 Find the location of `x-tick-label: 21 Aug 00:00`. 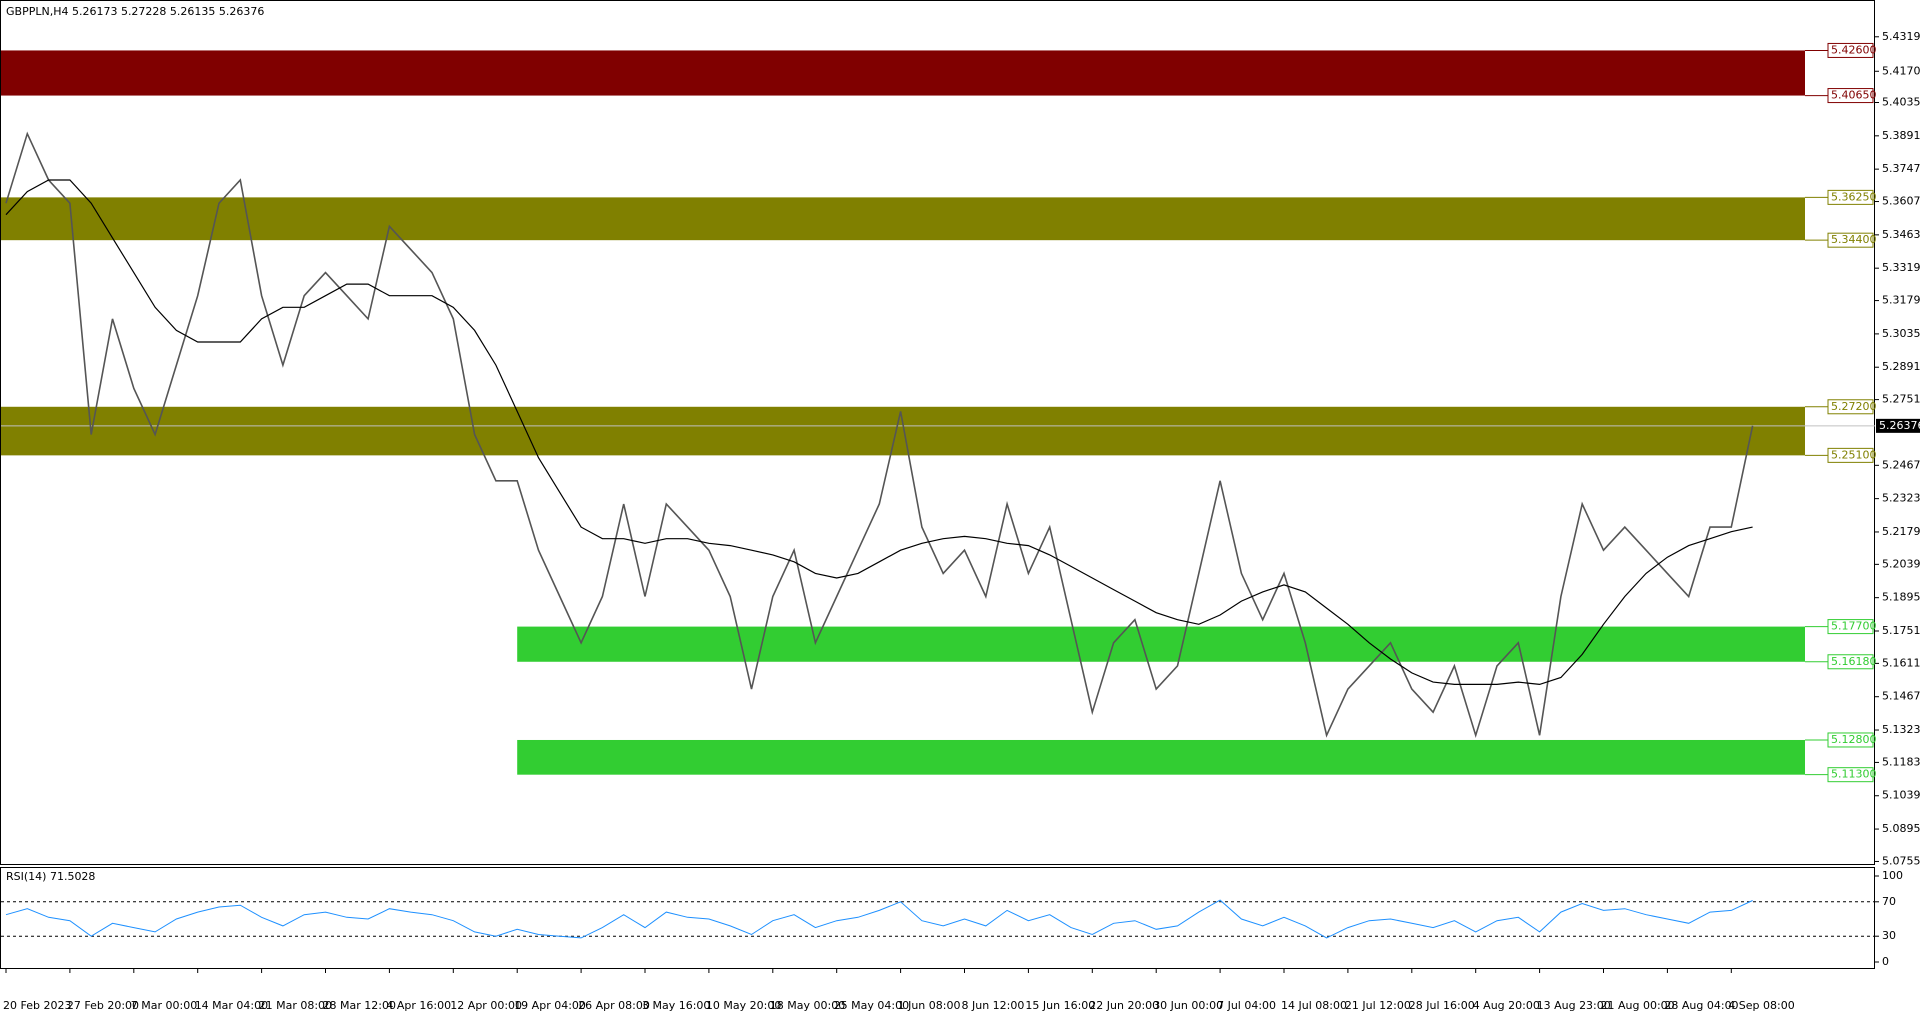

x-tick-label: 21 Aug 00:00 is located at coordinates (1638, 1005).